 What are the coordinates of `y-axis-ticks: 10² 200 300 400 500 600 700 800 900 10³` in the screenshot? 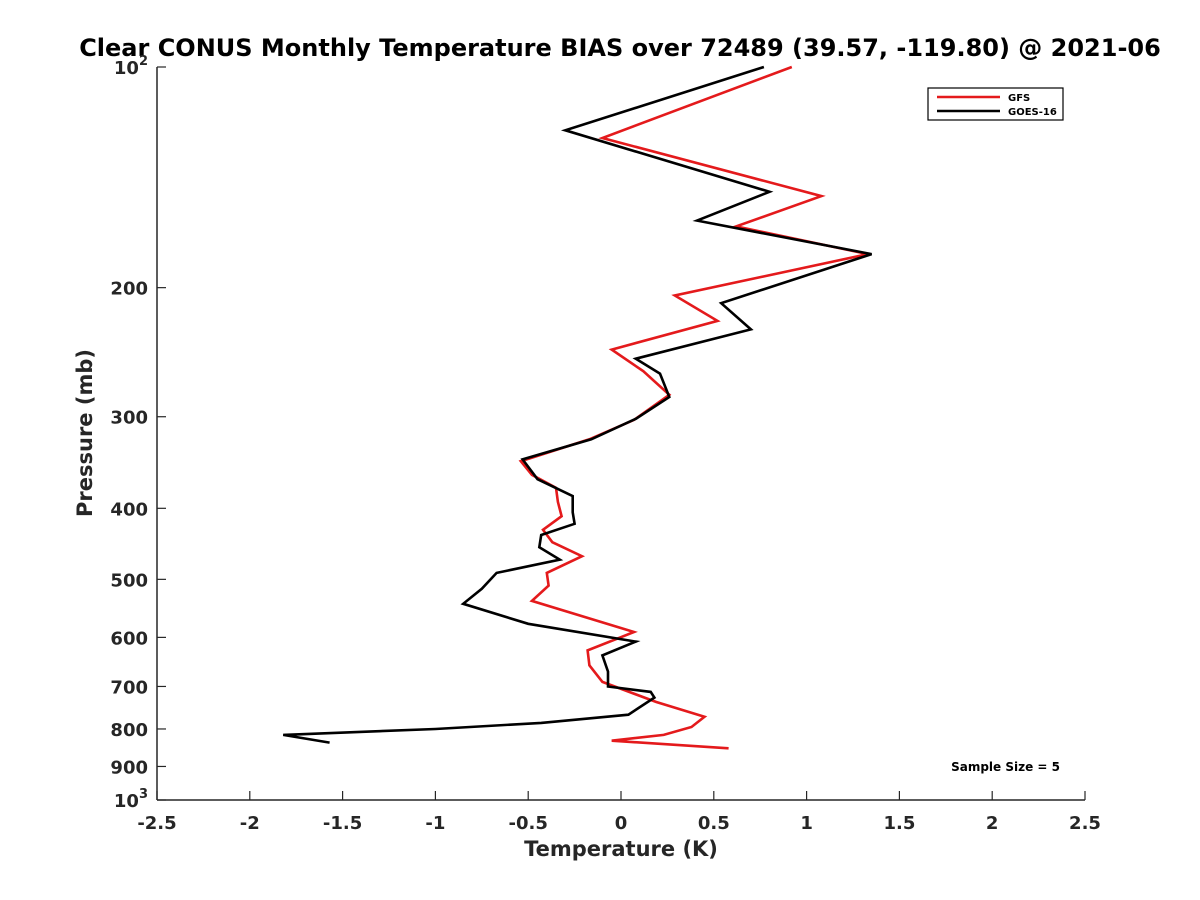 It's located at (138, 433).